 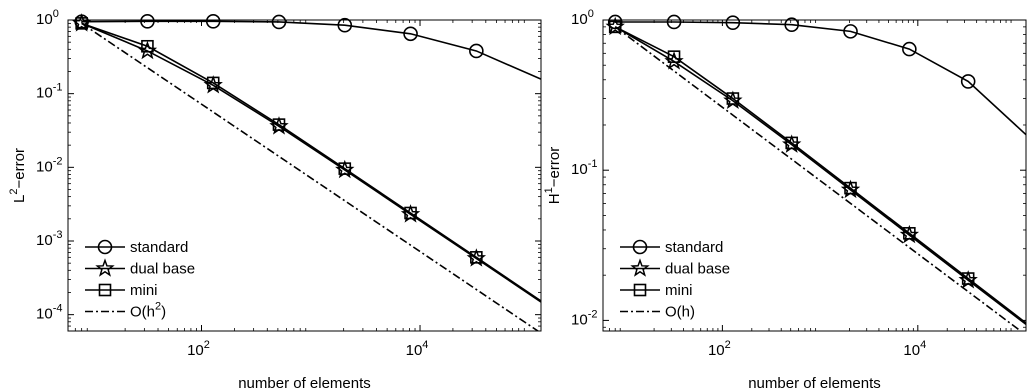 I want to click on legend-label: O(h), so click(x=680, y=312).